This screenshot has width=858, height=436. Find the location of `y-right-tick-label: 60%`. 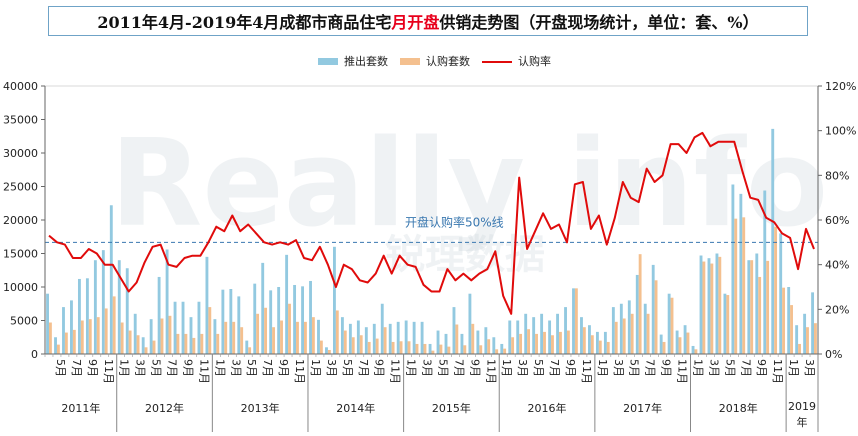

y-right-tick-label: 60% is located at coordinates (837, 220).